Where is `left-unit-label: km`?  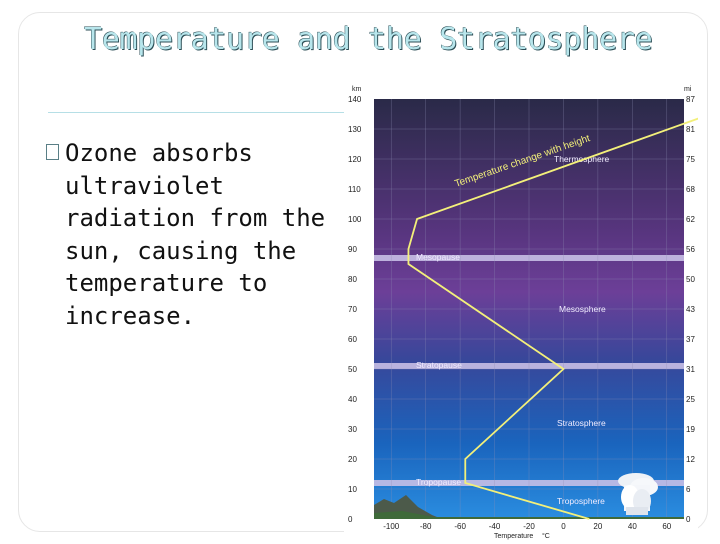 left-unit-label: km is located at coordinates (357, 89).